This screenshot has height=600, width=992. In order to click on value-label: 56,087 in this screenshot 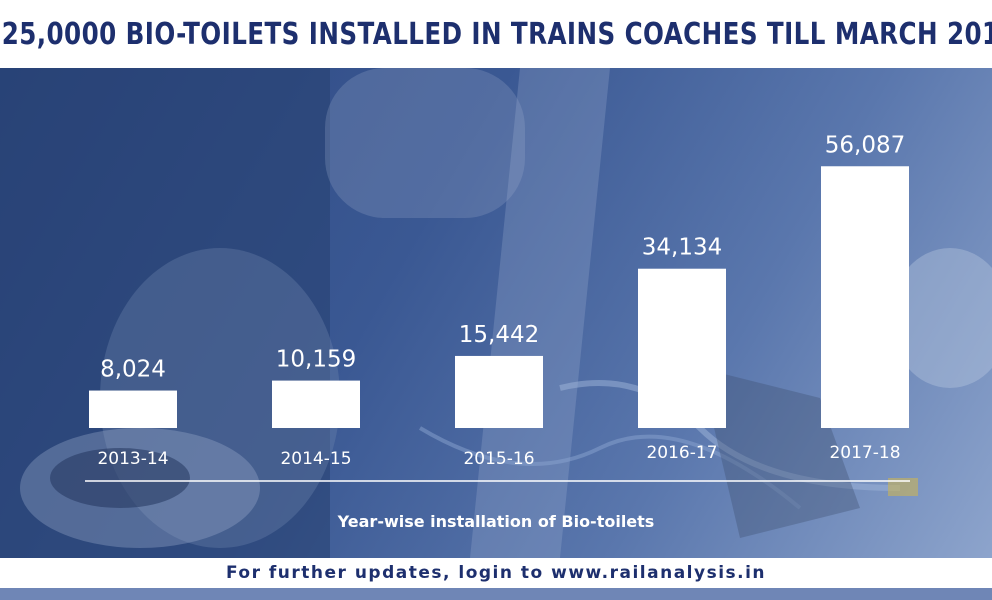, I will do `click(865, 145)`.